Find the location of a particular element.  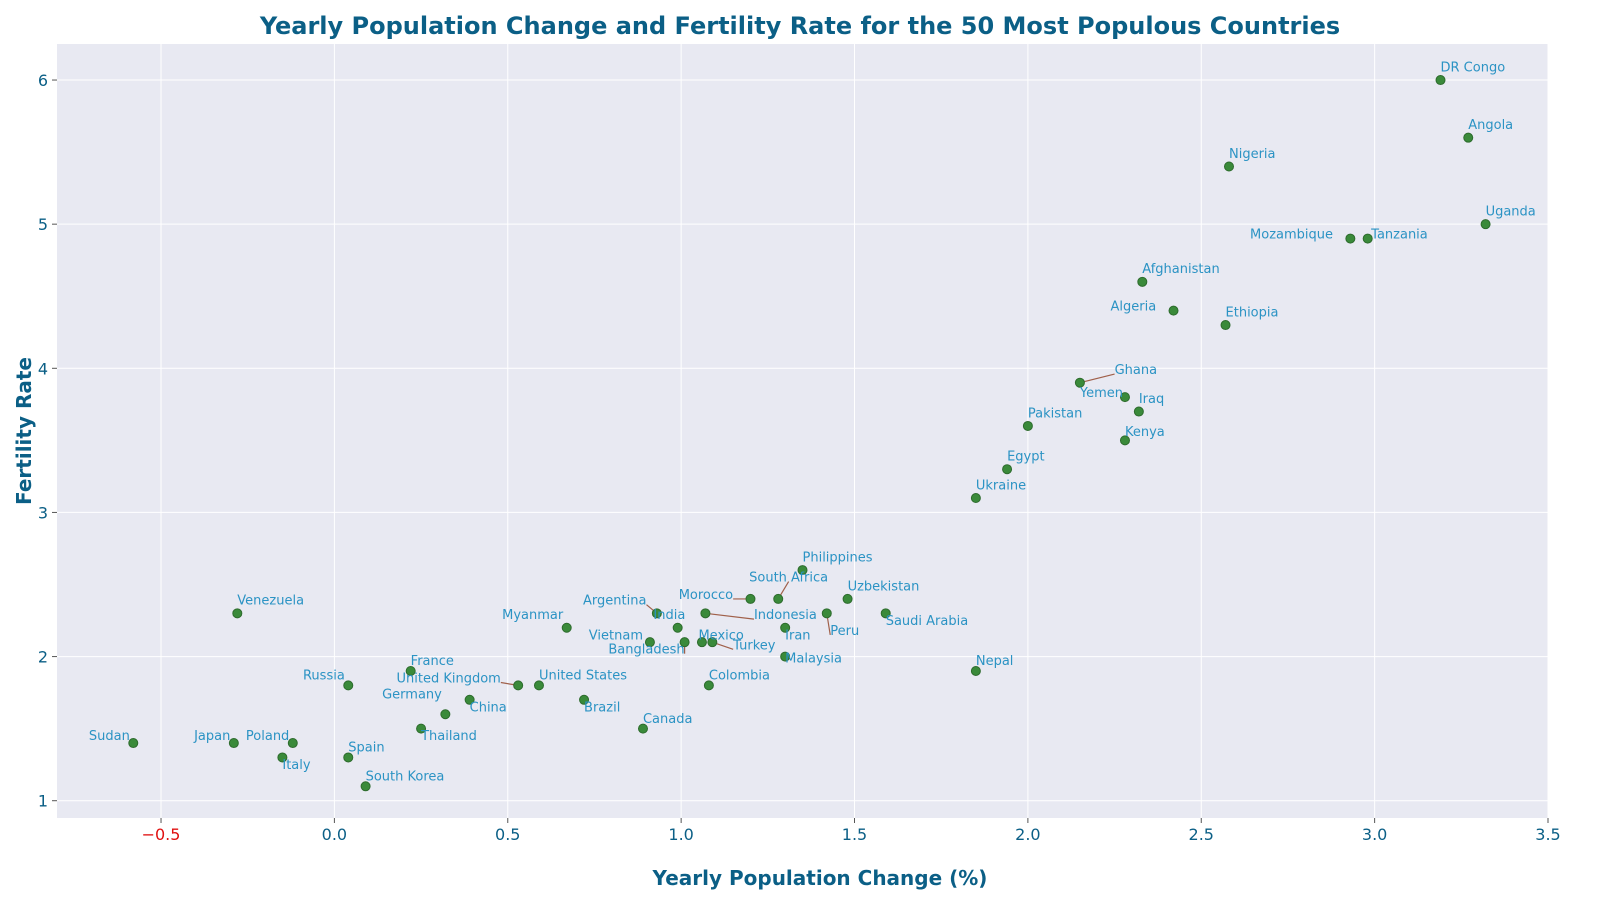

point-label: Ethiopia is located at coordinates (1252, 312).